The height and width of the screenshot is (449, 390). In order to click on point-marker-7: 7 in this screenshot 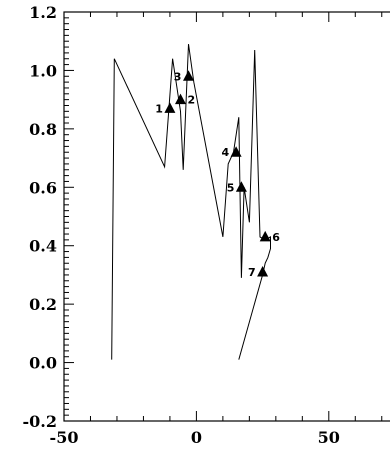, I will do `click(258, 272)`.